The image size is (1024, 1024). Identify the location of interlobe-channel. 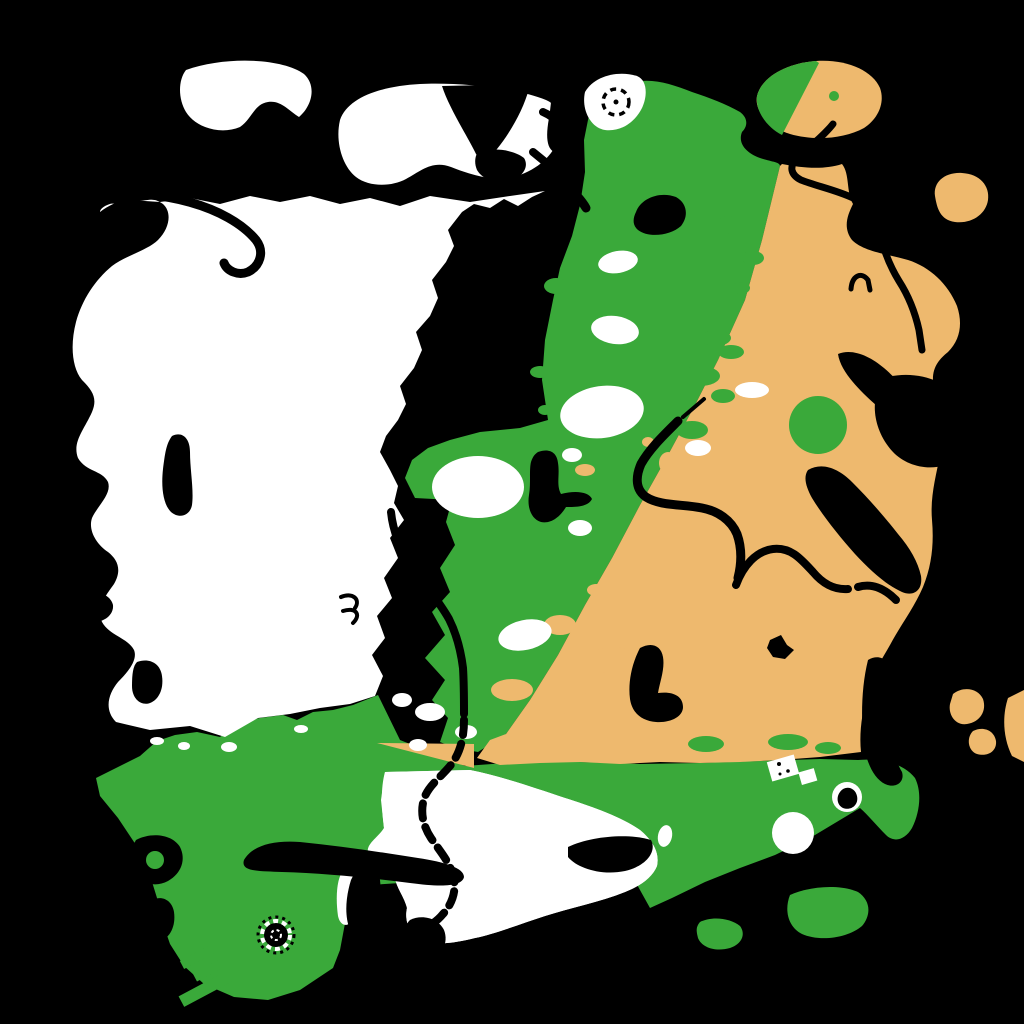
(218, 168).